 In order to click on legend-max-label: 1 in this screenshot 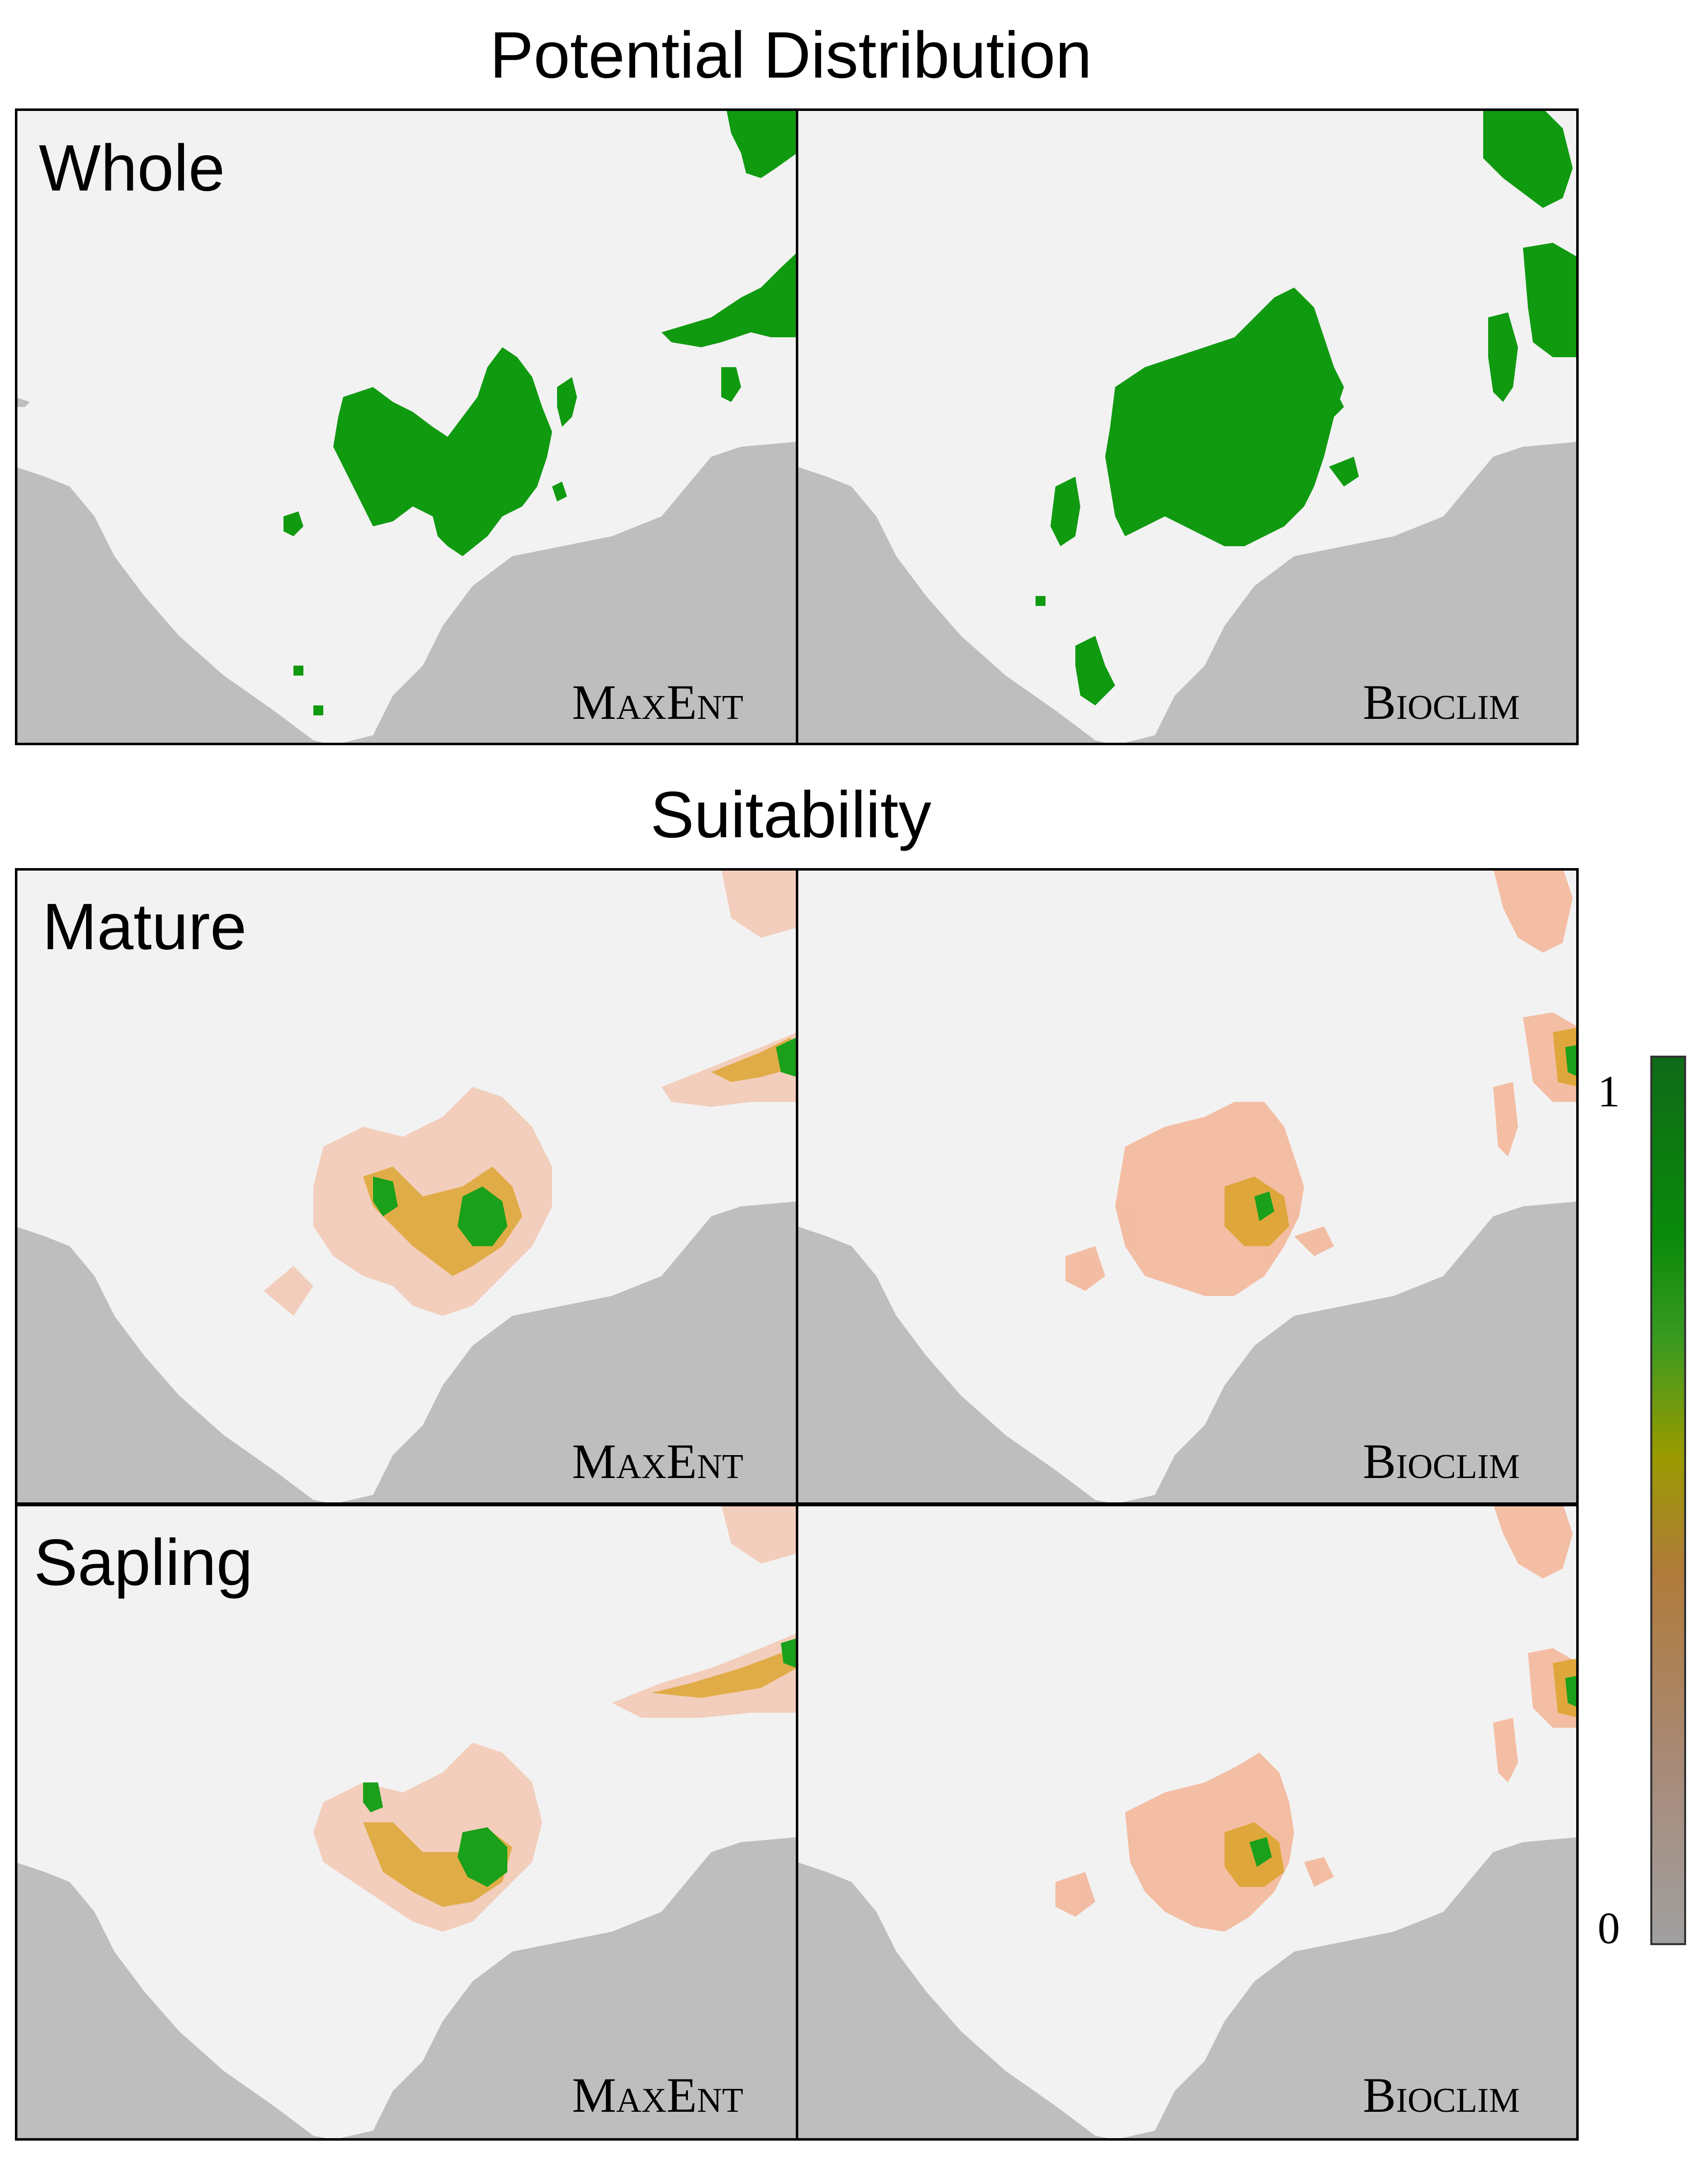, I will do `click(1609, 1091)`.